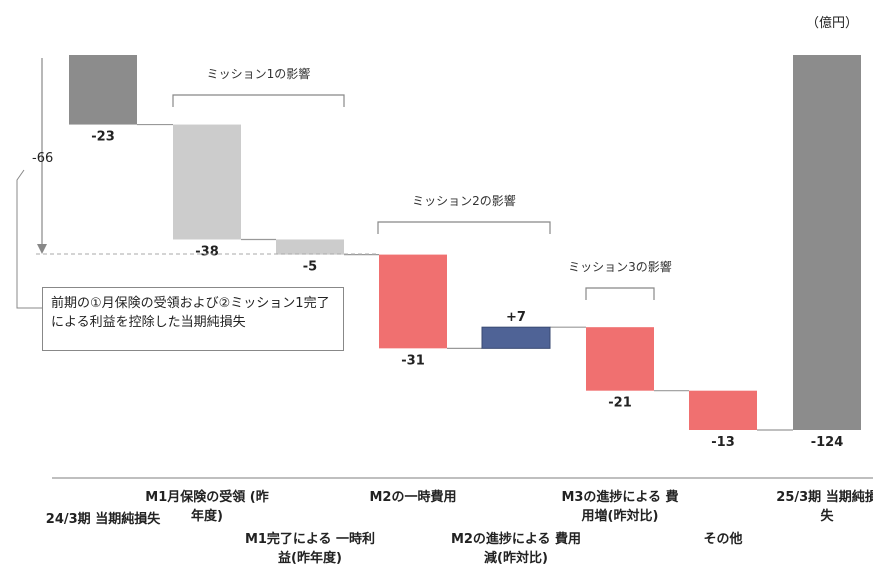  Describe the element at coordinates (42, 249) in the screenshot. I see `arrow-head` at that location.